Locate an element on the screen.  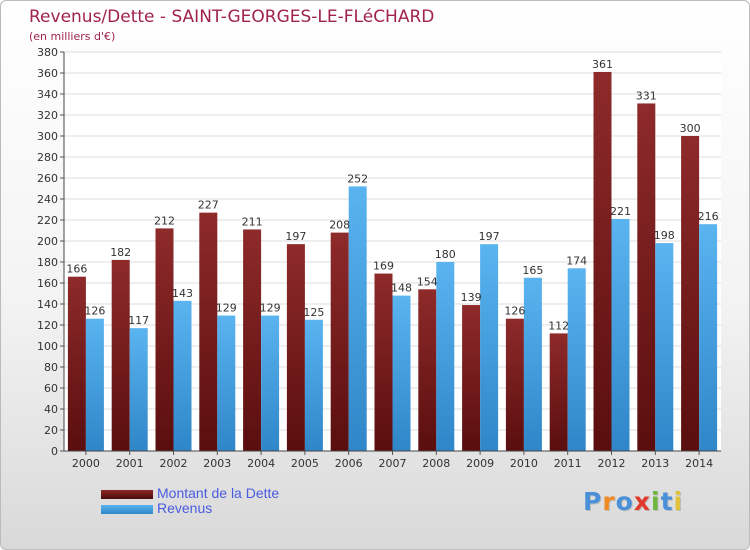
x-tick-label: 2004 is located at coordinates (261, 463).